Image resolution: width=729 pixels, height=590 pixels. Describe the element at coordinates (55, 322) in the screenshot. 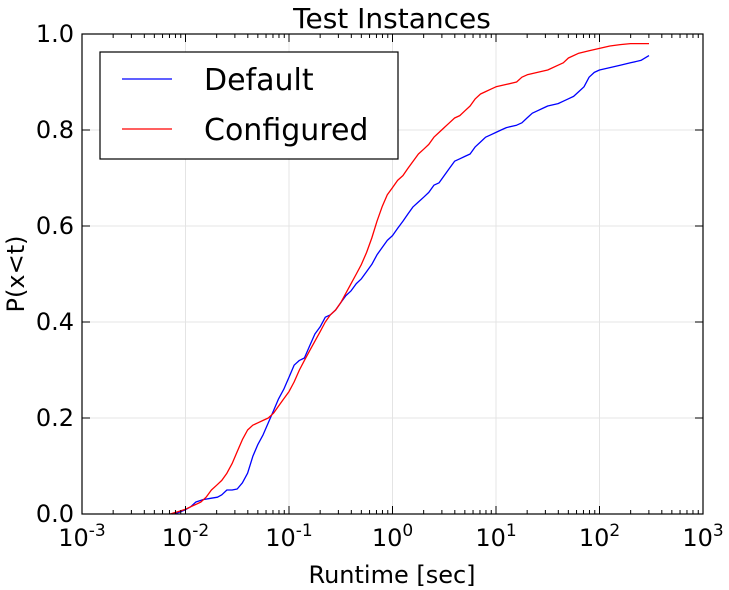

I see `y-tick-label: 0.4` at that location.